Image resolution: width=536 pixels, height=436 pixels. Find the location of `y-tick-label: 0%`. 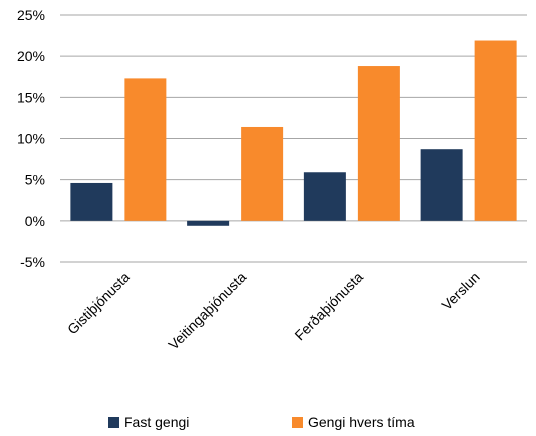

y-tick-label: 0% is located at coordinates (35, 221).